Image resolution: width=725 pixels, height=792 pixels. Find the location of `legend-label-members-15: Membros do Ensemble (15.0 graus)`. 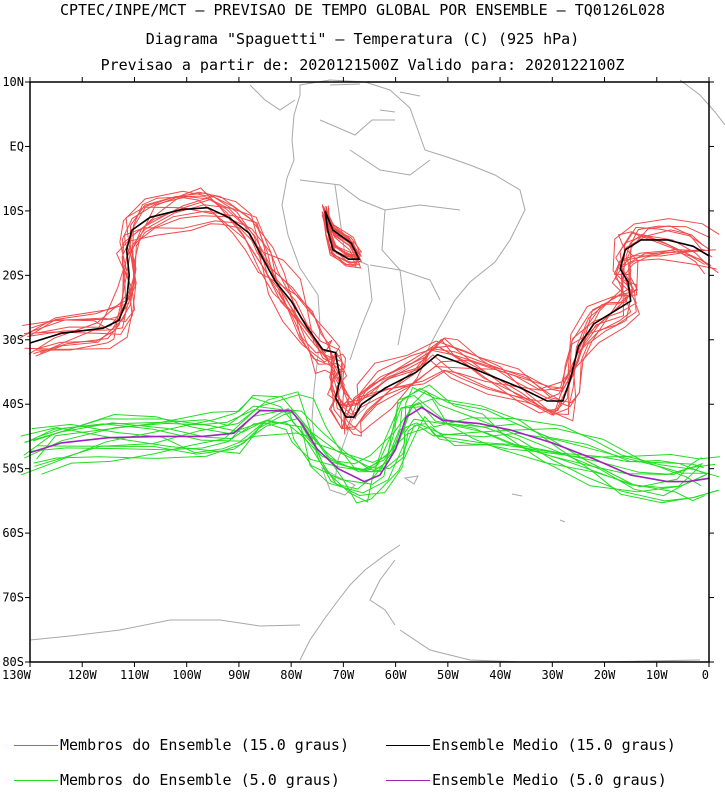

legend-label-members-15: Membros do Ensemble (15.0 graus) is located at coordinates (204, 745).